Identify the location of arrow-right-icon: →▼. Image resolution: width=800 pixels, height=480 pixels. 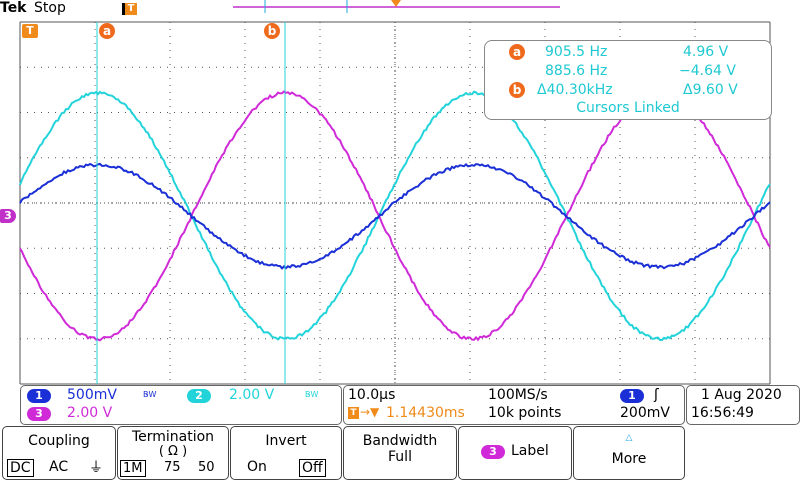
(369, 412).